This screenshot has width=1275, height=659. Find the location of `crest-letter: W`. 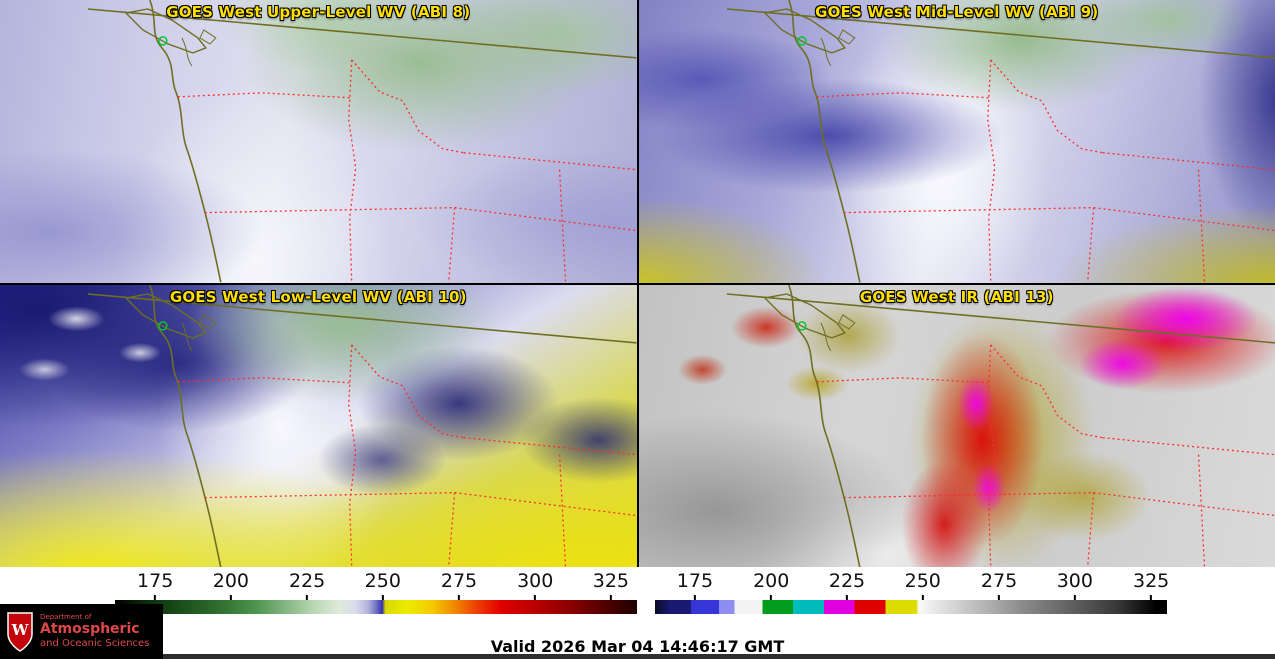

crest-letter: W is located at coordinates (20, 630).